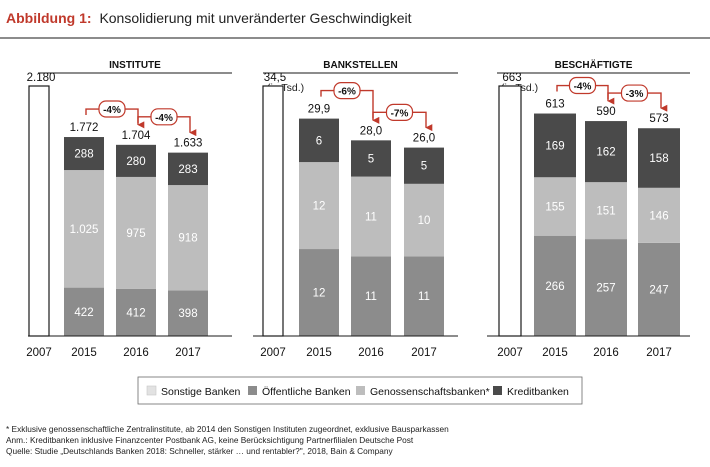  I want to click on panel-title: BESCHÄFTIGTE, so click(594, 64).